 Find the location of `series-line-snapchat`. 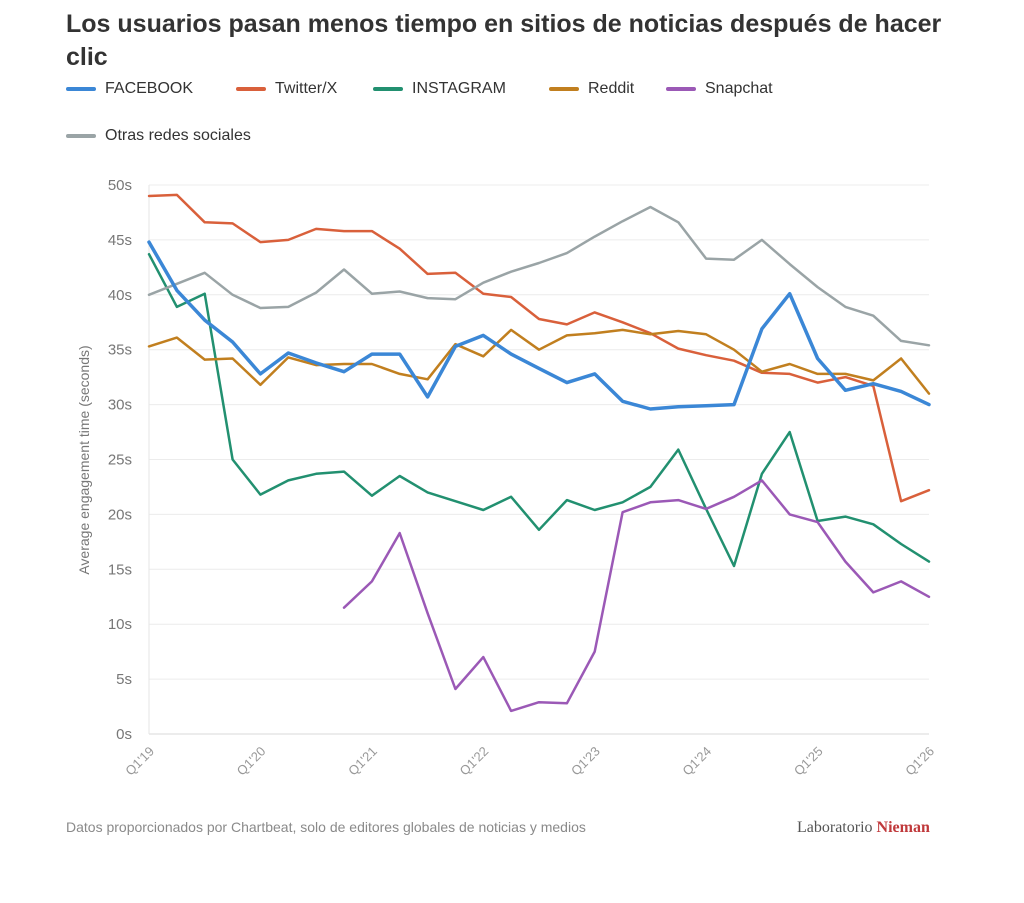

series-line-snapchat is located at coordinates (636, 596).